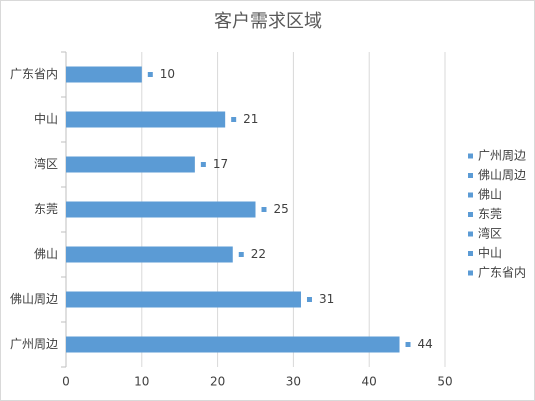 The height and width of the screenshot is (401, 535). I want to click on y-tick-label: 中山, so click(46, 118).